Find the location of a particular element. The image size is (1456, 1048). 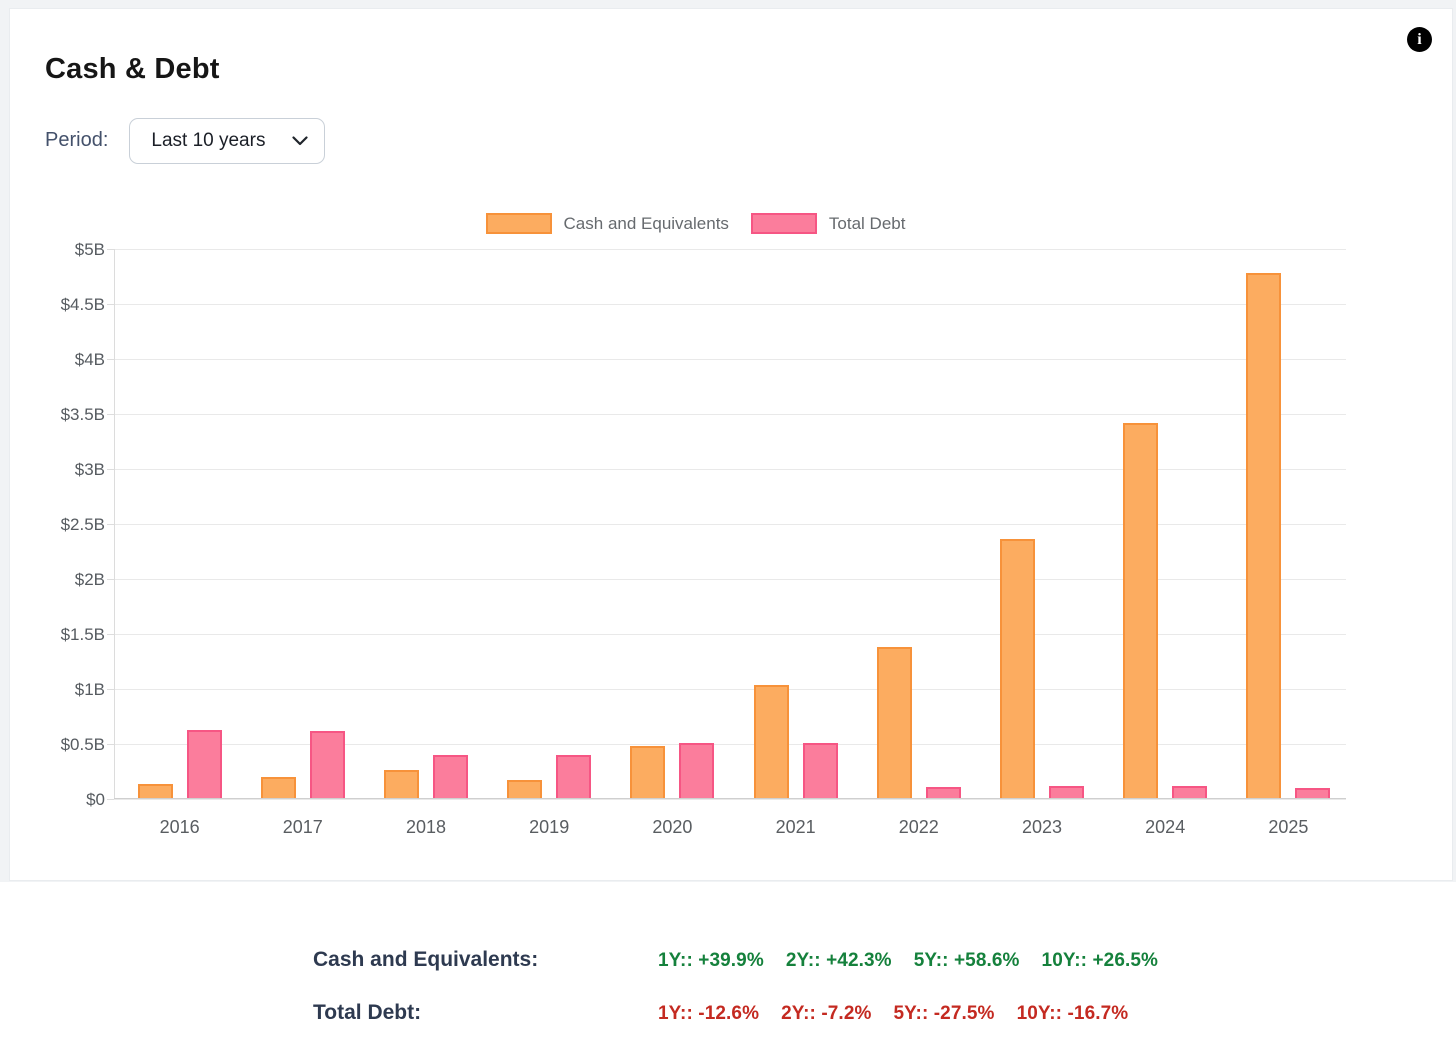

y-axis-line is located at coordinates (114, 524).